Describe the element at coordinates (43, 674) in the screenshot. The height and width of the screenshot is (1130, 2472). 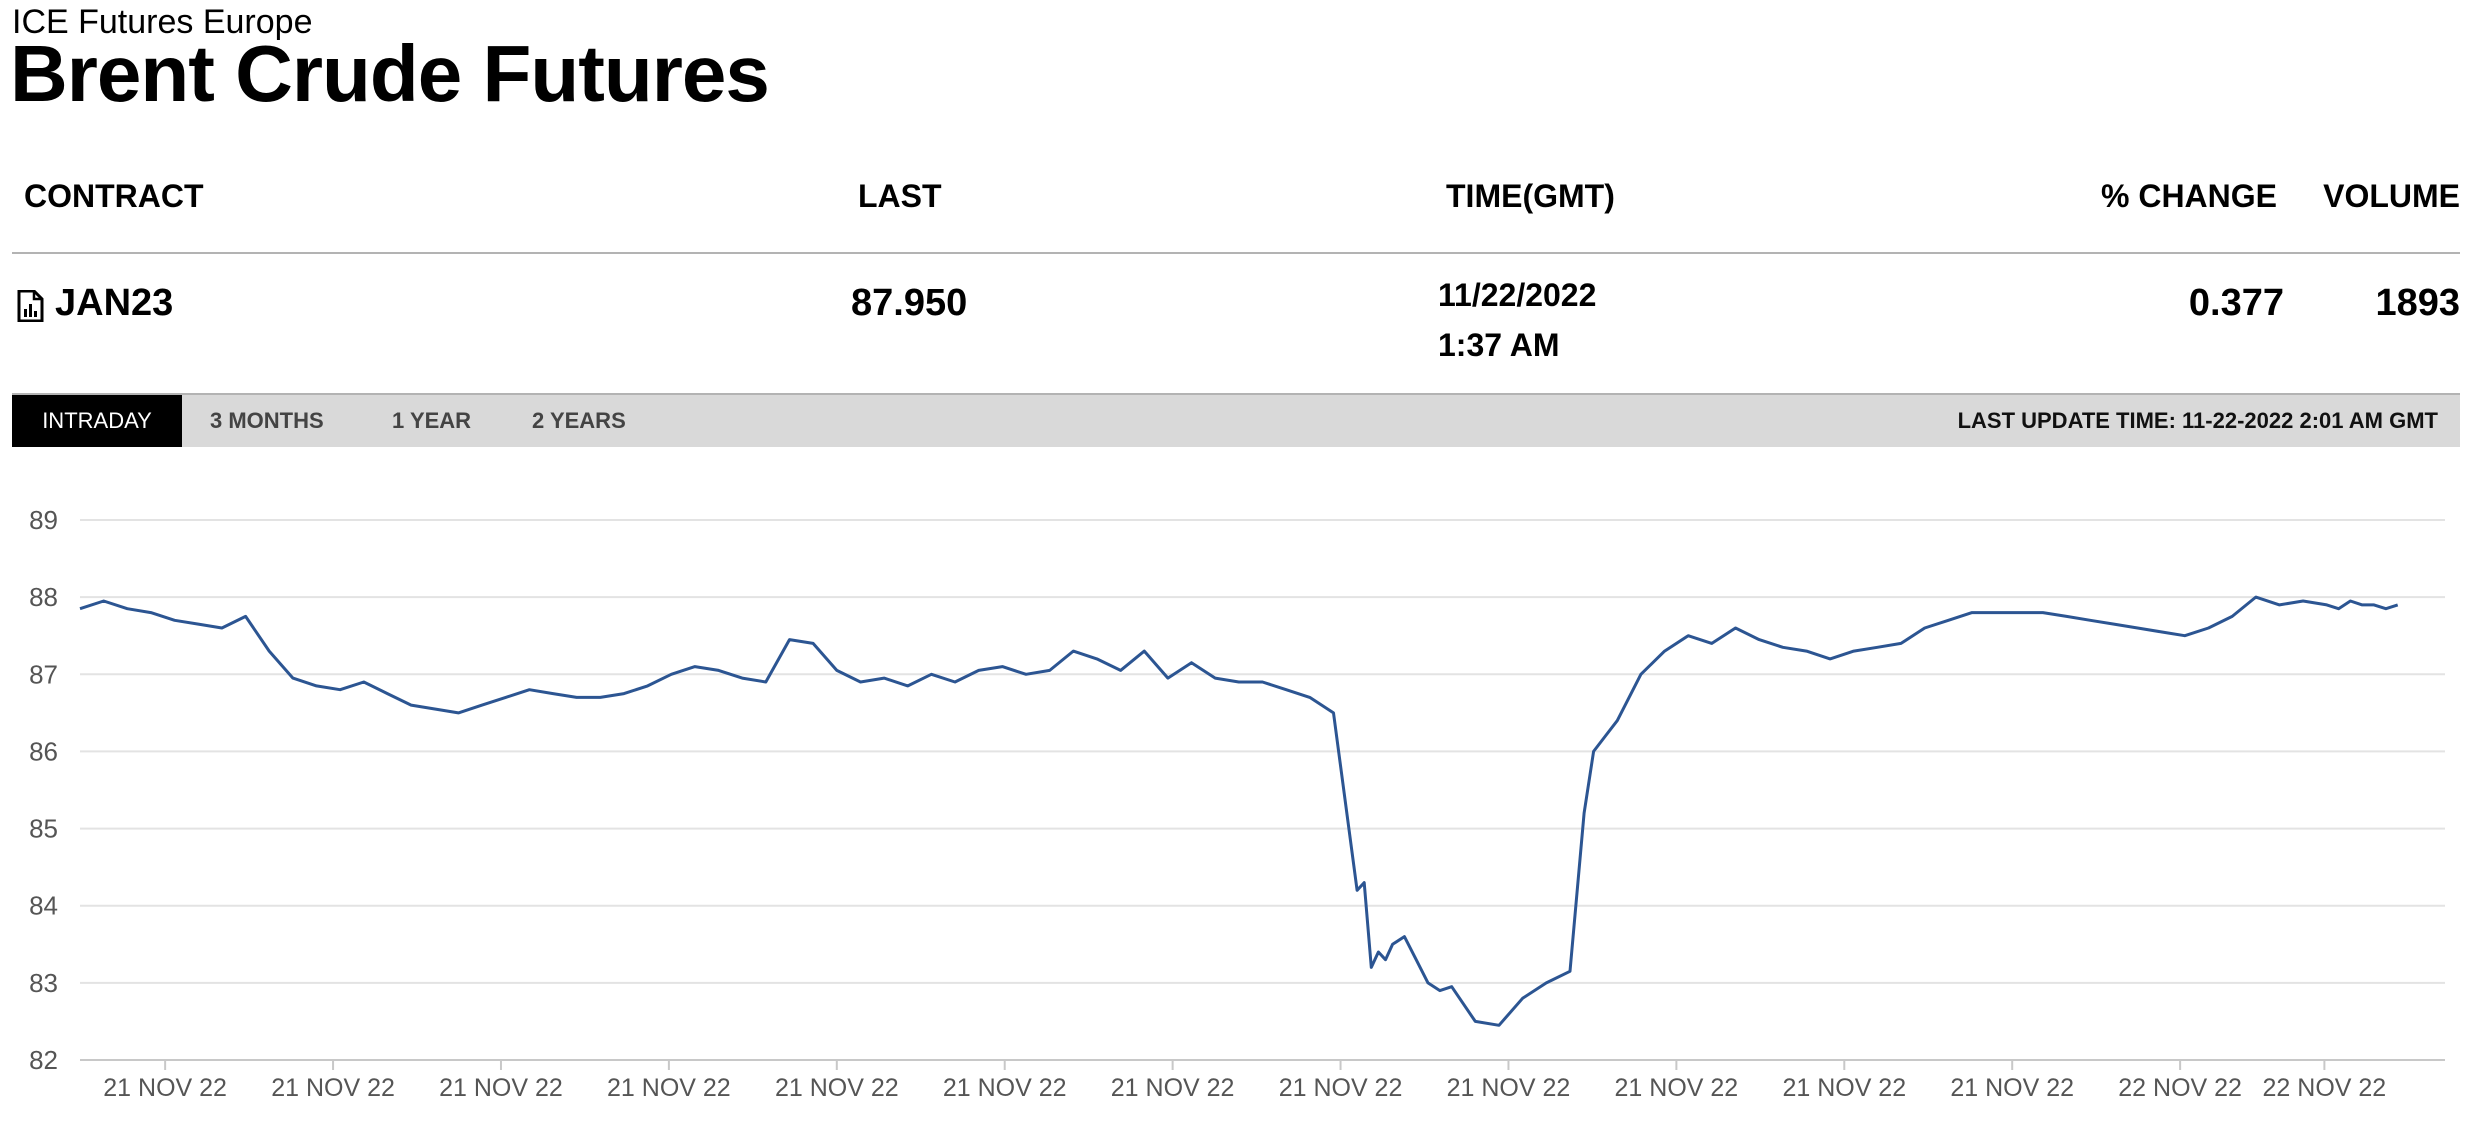
I see `y-tick-label: 87` at that location.